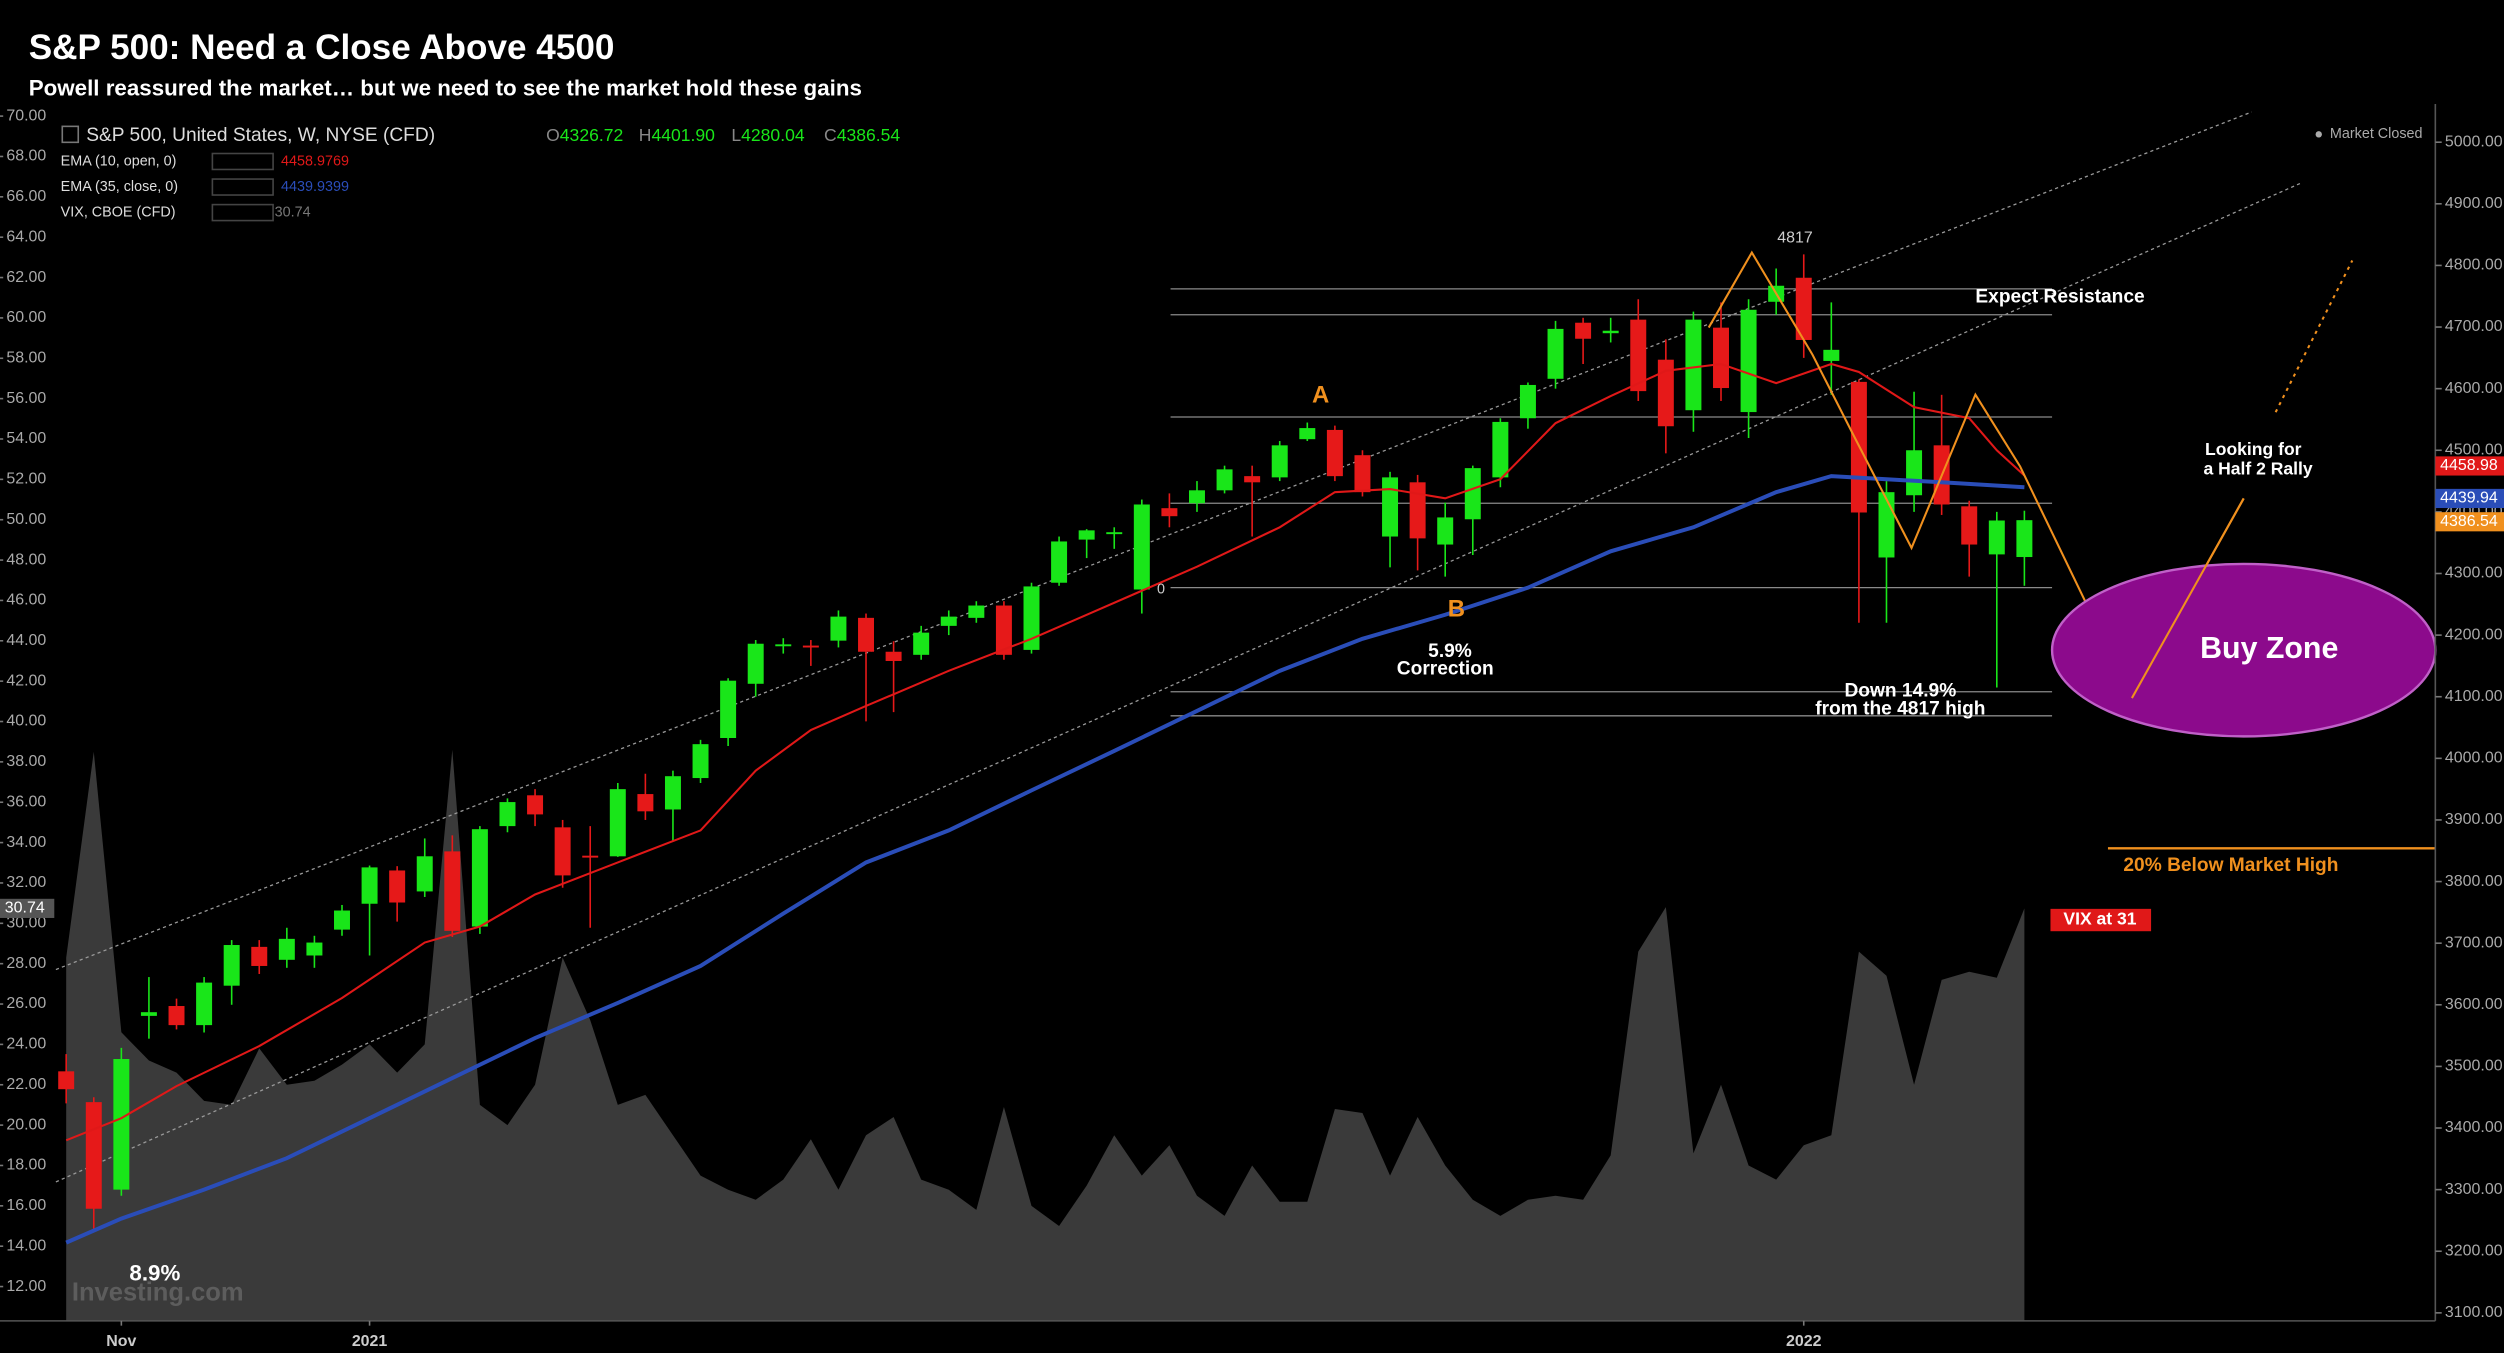 The height and width of the screenshot is (1353, 2504). I want to click on annotation: B, so click(1456, 609).